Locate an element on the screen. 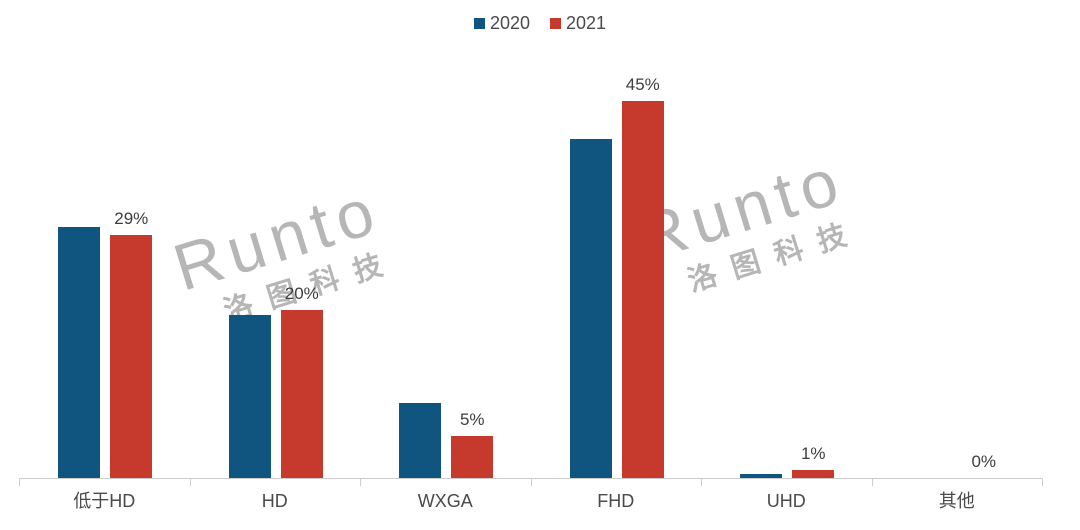 The height and width of the screenshot is (530, 1080). value-label: 29% is located at coordinates (131, 218).